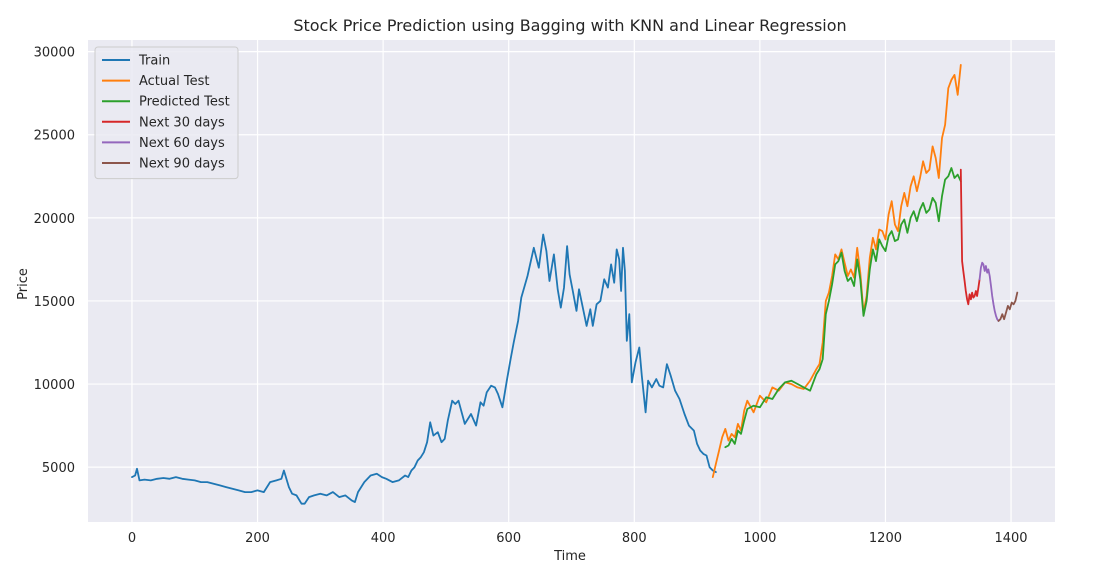 Image resolution: width=1103 pixels, height=578 pixels. What do you see at coordinates (23, 284) in the screenshot?
I see `y-axis-label: Price` at bounding box center [23, 284].